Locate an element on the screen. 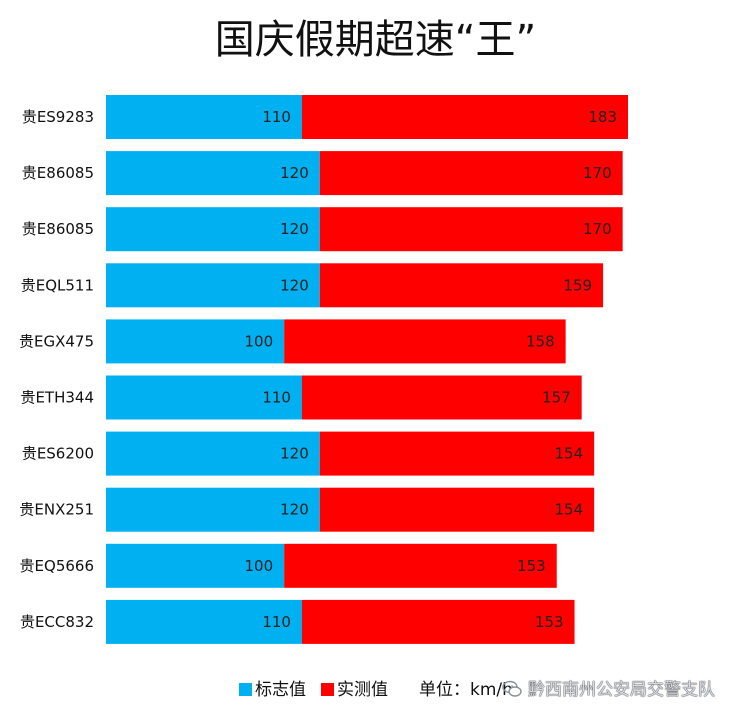 The height and width of the screenshot is (721, 751). watermark: 黔西南州公安局交警支队 is located at coordinates (608, 690).